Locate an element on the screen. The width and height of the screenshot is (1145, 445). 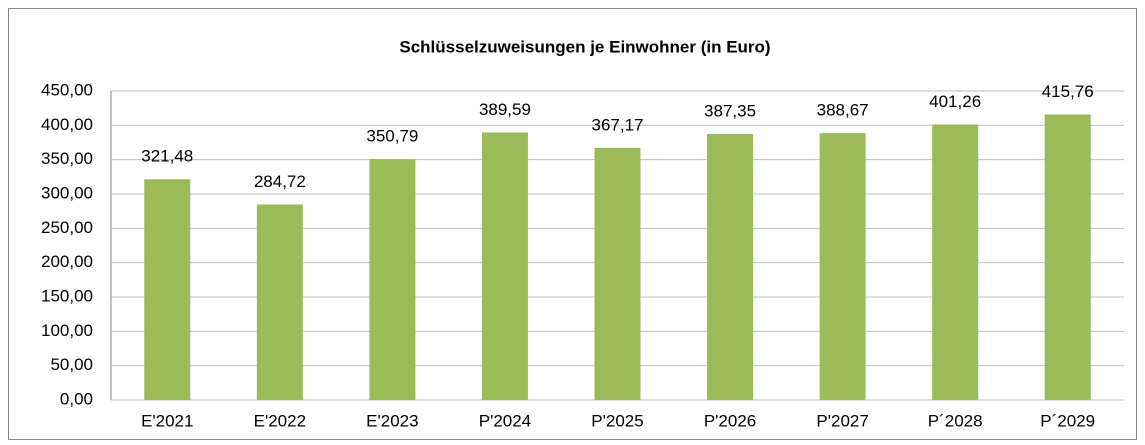
x-tick-label: P'2025 is located at coordinates (617, 420).